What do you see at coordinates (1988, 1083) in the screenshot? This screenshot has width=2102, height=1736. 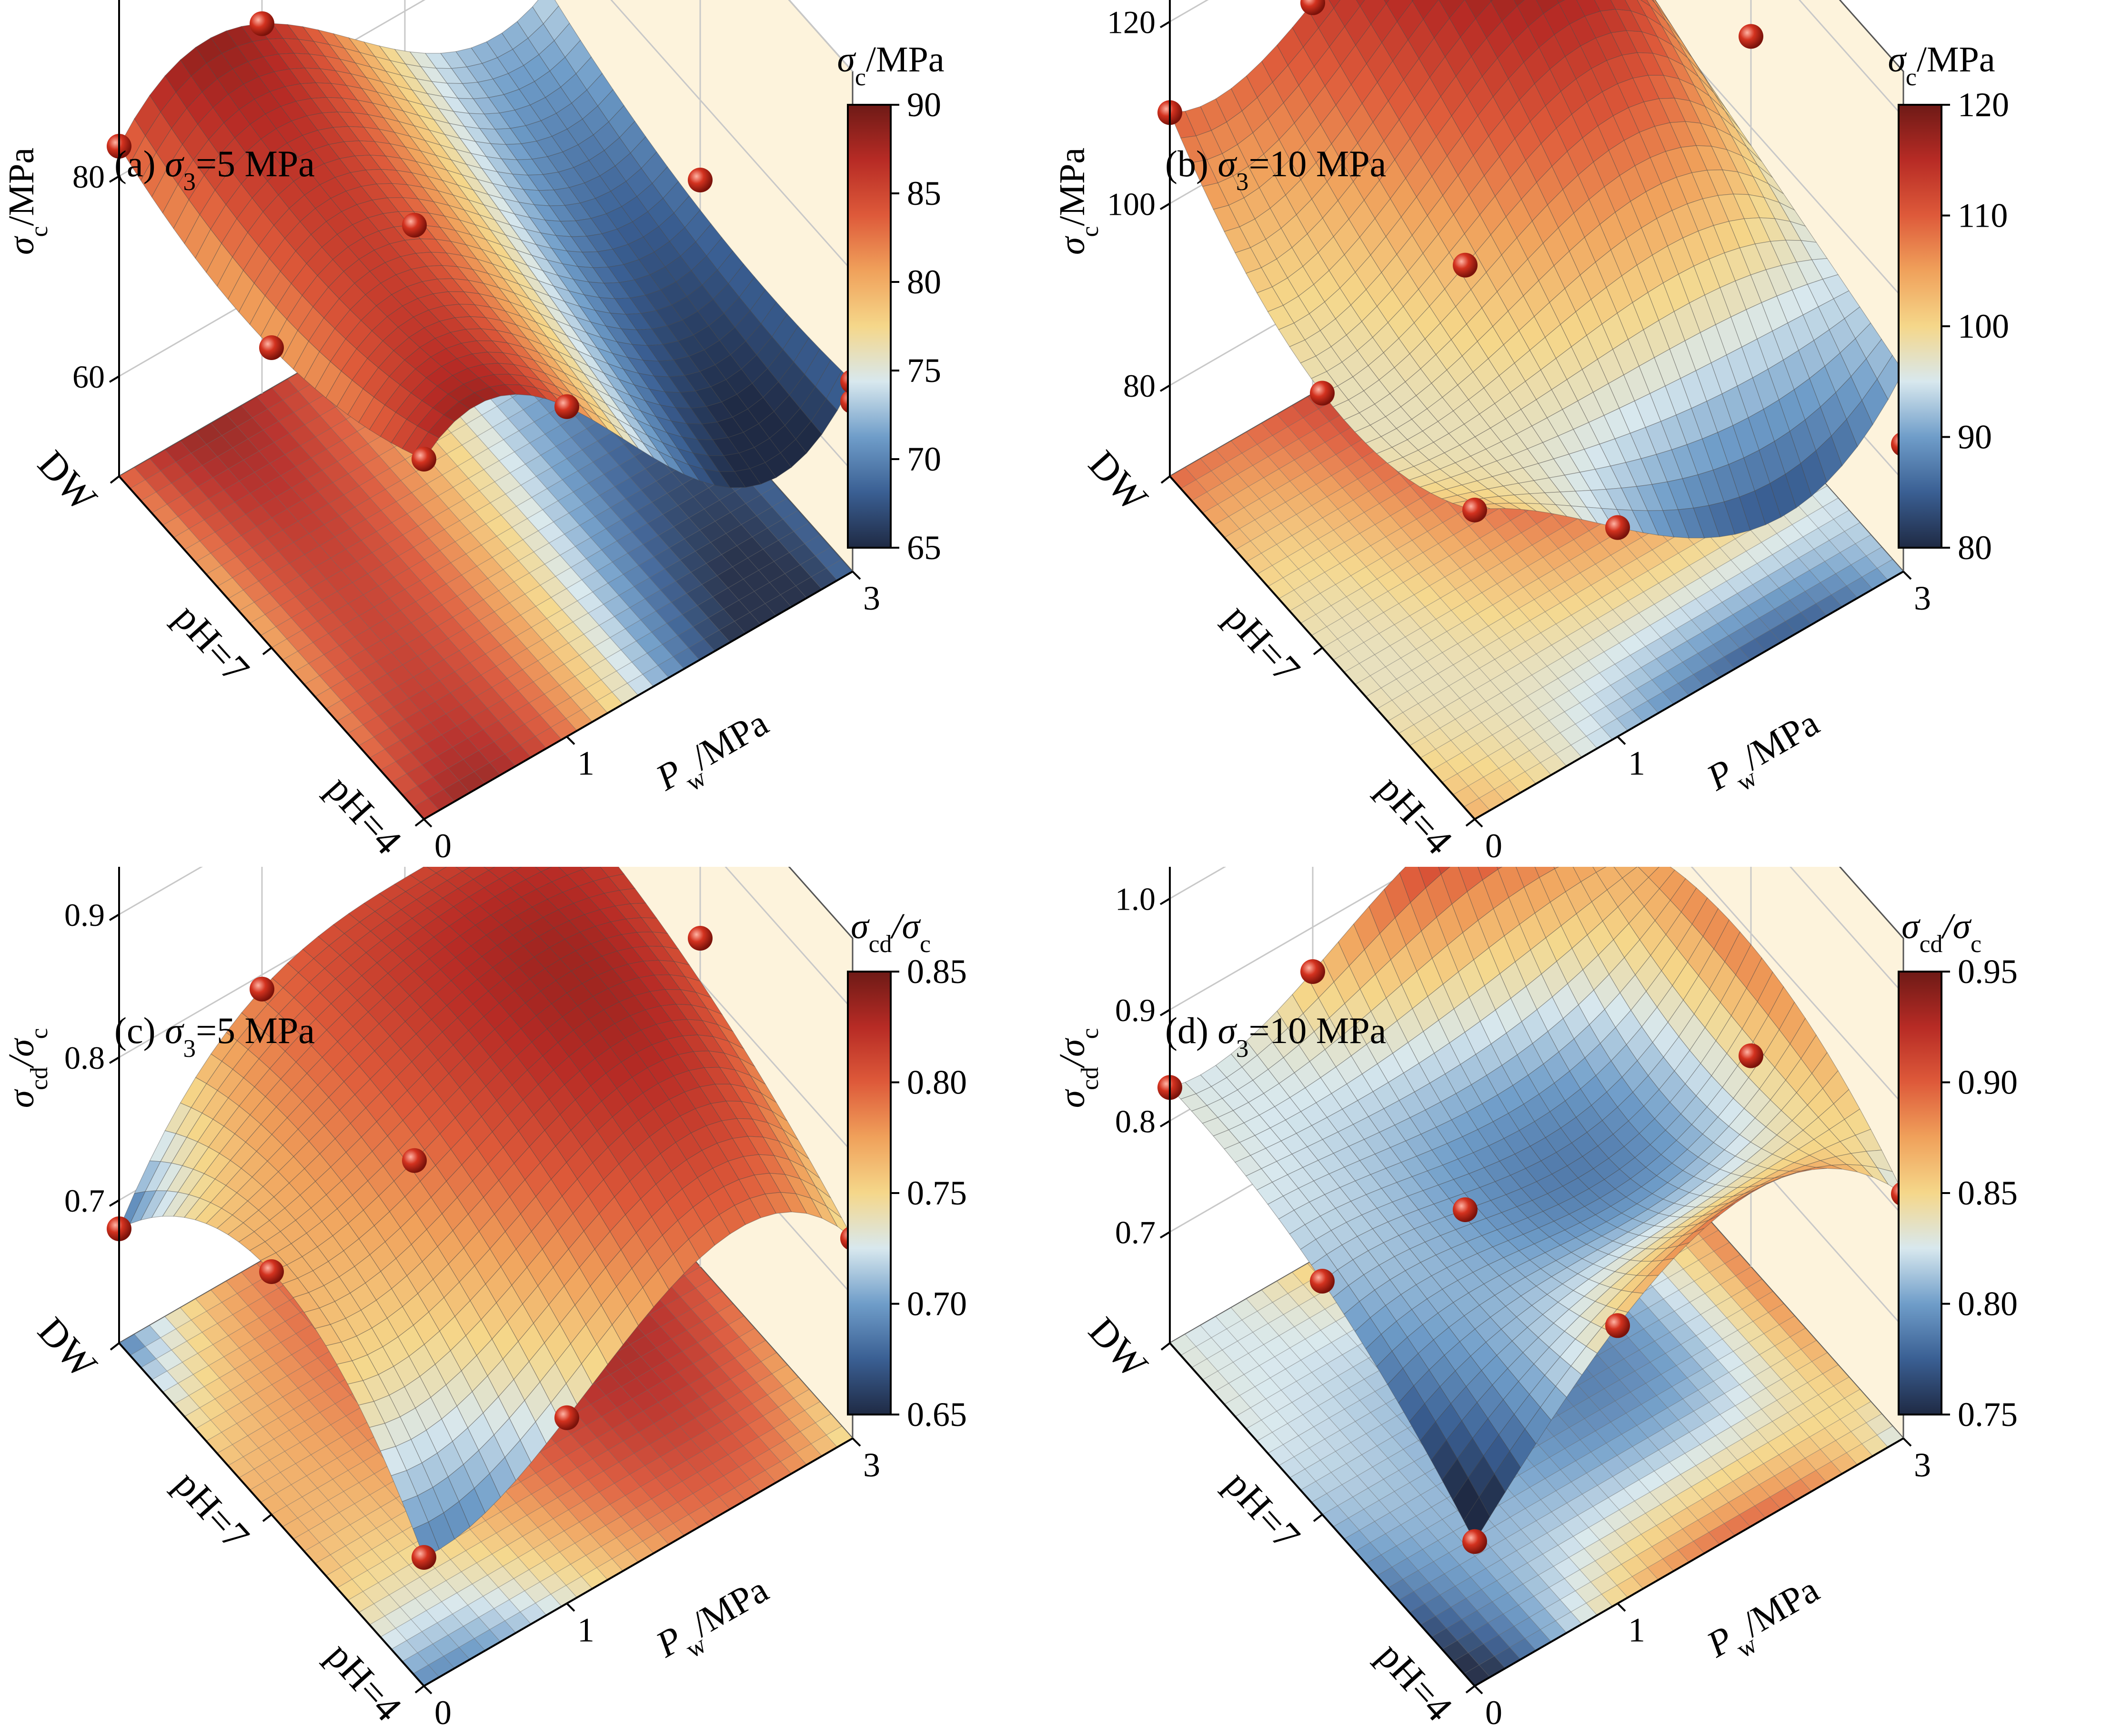 I see `colorbar-tick-label: 0.90` at bounding box center [1988, 1083].